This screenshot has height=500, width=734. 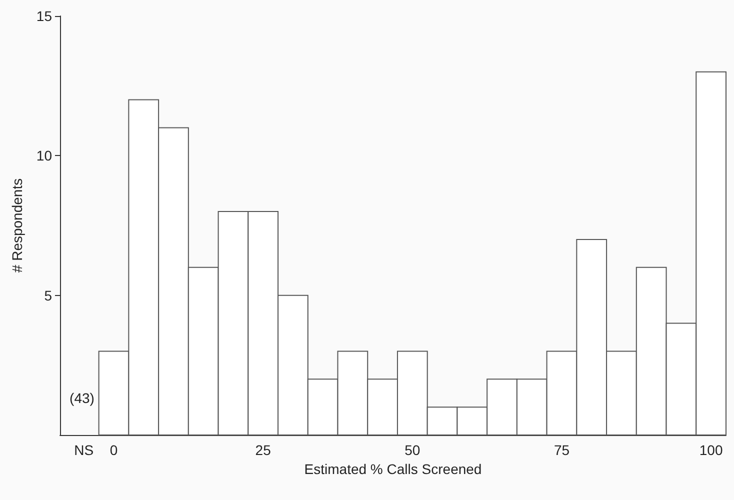 What do you see at coordinates (263, 450) in the screenshot?
I see `x-tick-label: 25` at bounding box center [263, 450].